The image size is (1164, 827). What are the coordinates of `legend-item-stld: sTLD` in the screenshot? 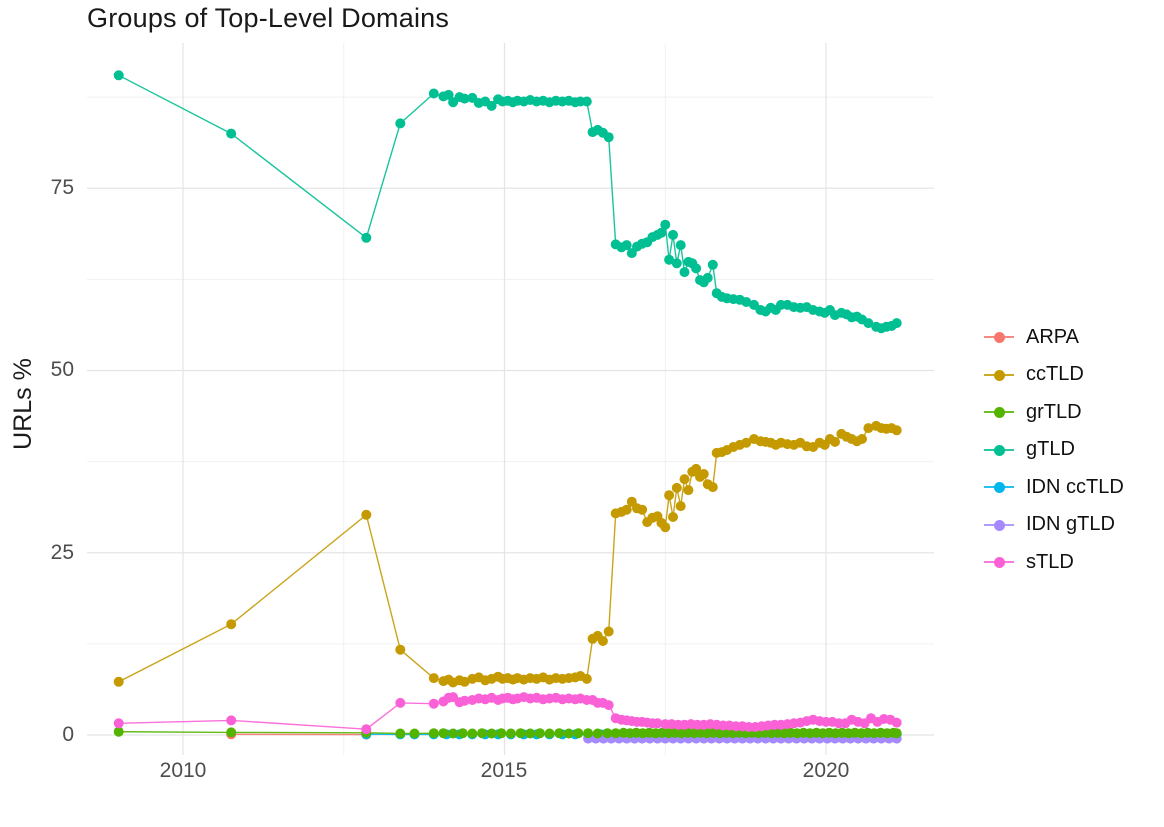 It's located at (1029, 562).